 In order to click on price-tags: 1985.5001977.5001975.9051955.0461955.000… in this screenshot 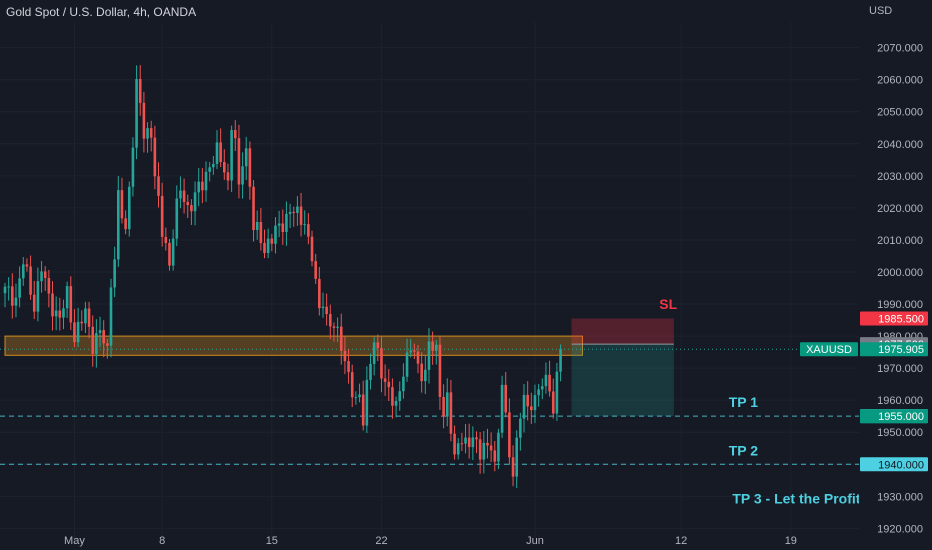, I will do `click(864, 391)`.